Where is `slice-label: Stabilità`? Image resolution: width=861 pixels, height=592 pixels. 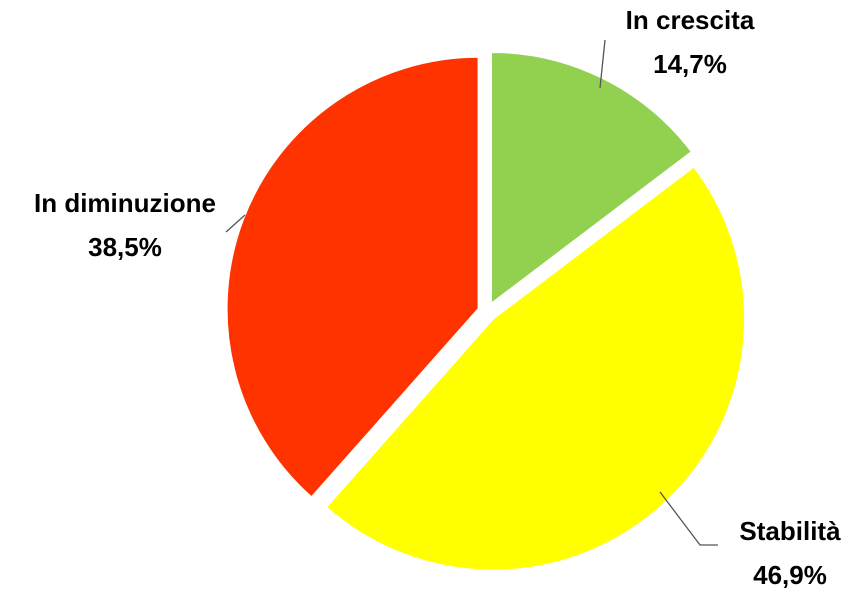 slice-label: Stabilità is located at coordinates (790, 531).